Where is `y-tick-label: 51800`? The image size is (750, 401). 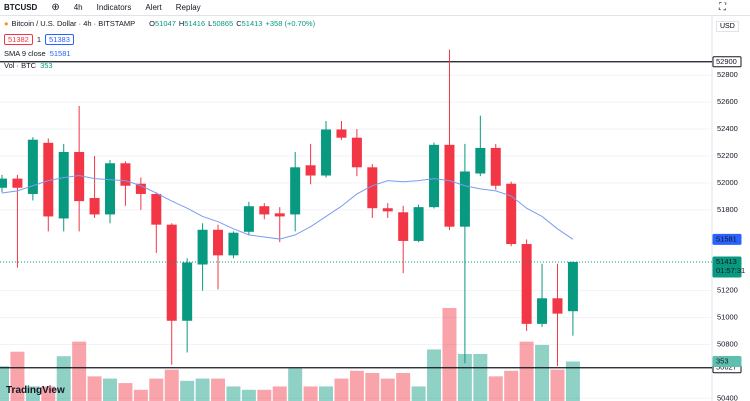
y-tick-label: 51800 is located at coordinates (727, 209).